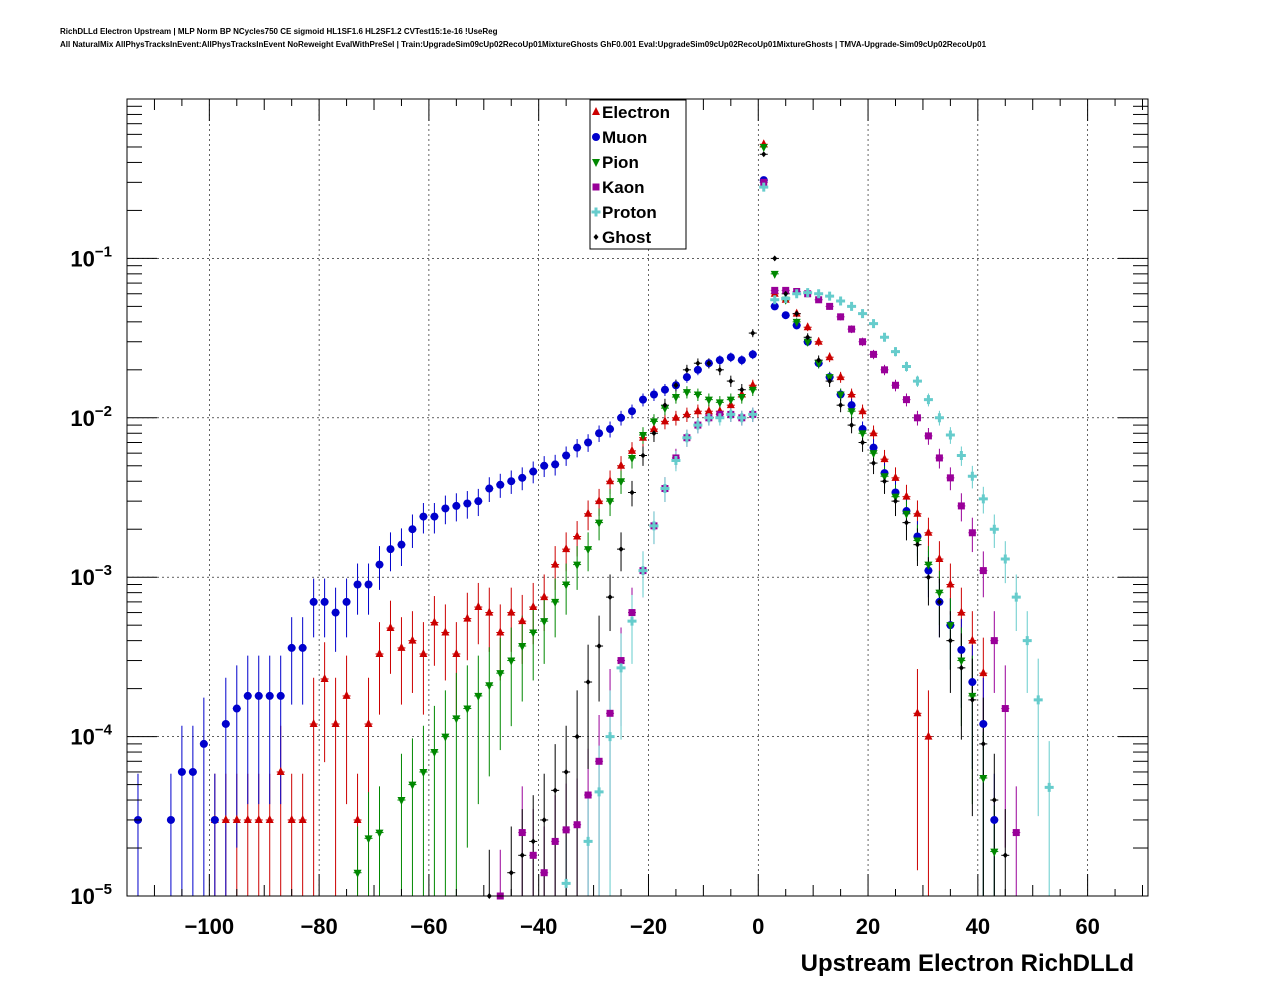 The width and height of the screenshot is (1276, 996). What do you see at coordinates (624, 137) in the screenshot?
I see `muon-legend-label: Muon` at bounding box center [624, 137].